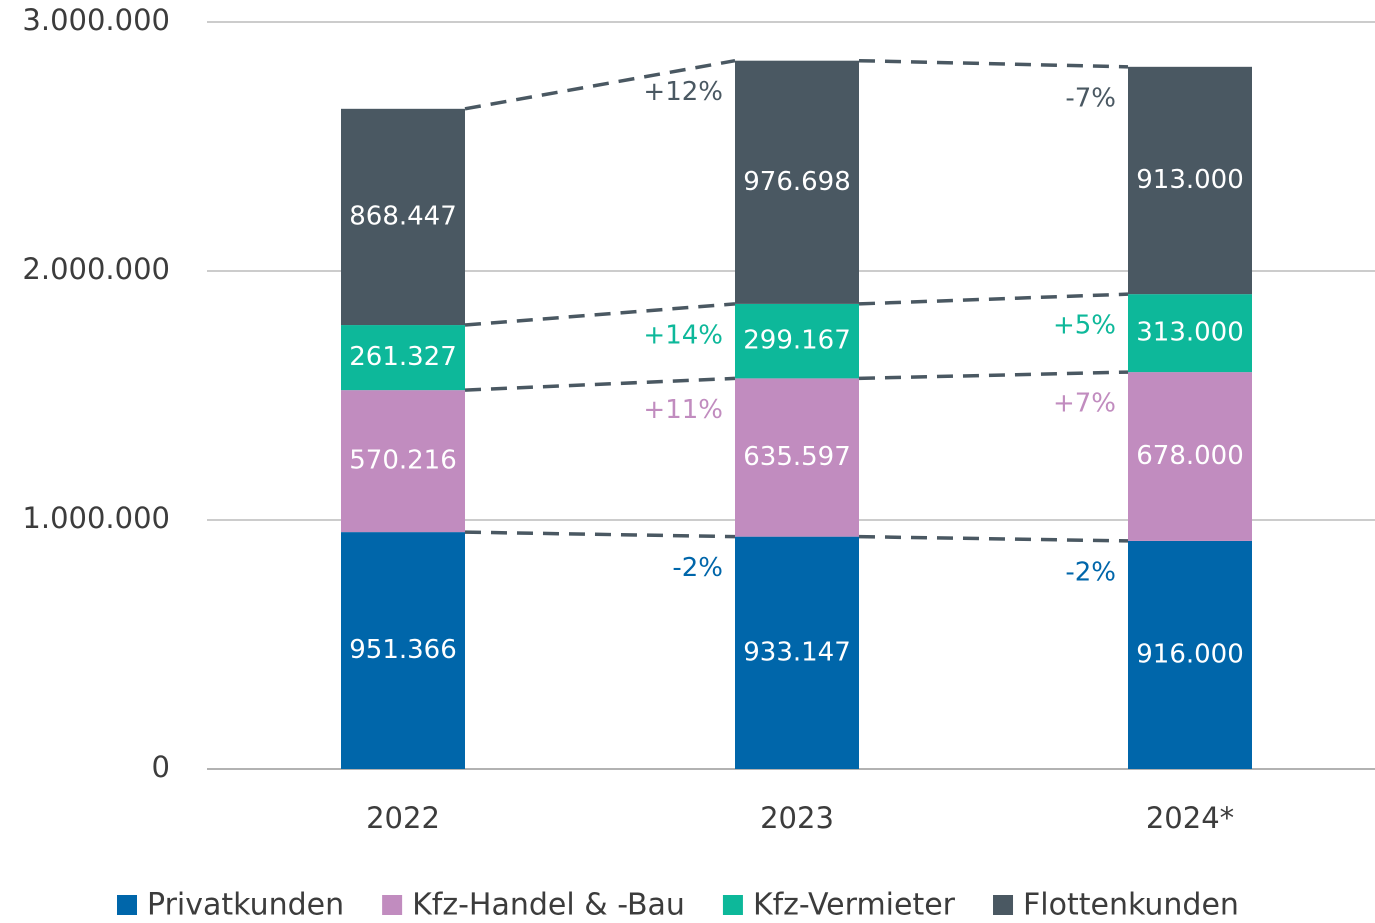 The image size is (1375, 923). What do you see at coordinates (96, 269) in the screenshot?
I see `y-tick-label: 2.000.000` at bounding box center [96, 269].